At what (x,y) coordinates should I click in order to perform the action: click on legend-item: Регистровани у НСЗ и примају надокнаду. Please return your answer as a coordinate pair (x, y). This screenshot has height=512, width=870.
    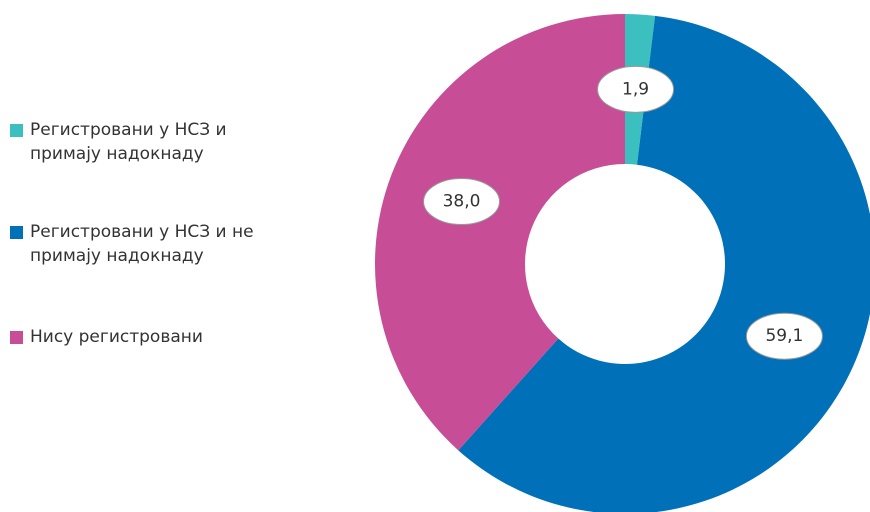
    Looking at the image, I should click on (145, 142).